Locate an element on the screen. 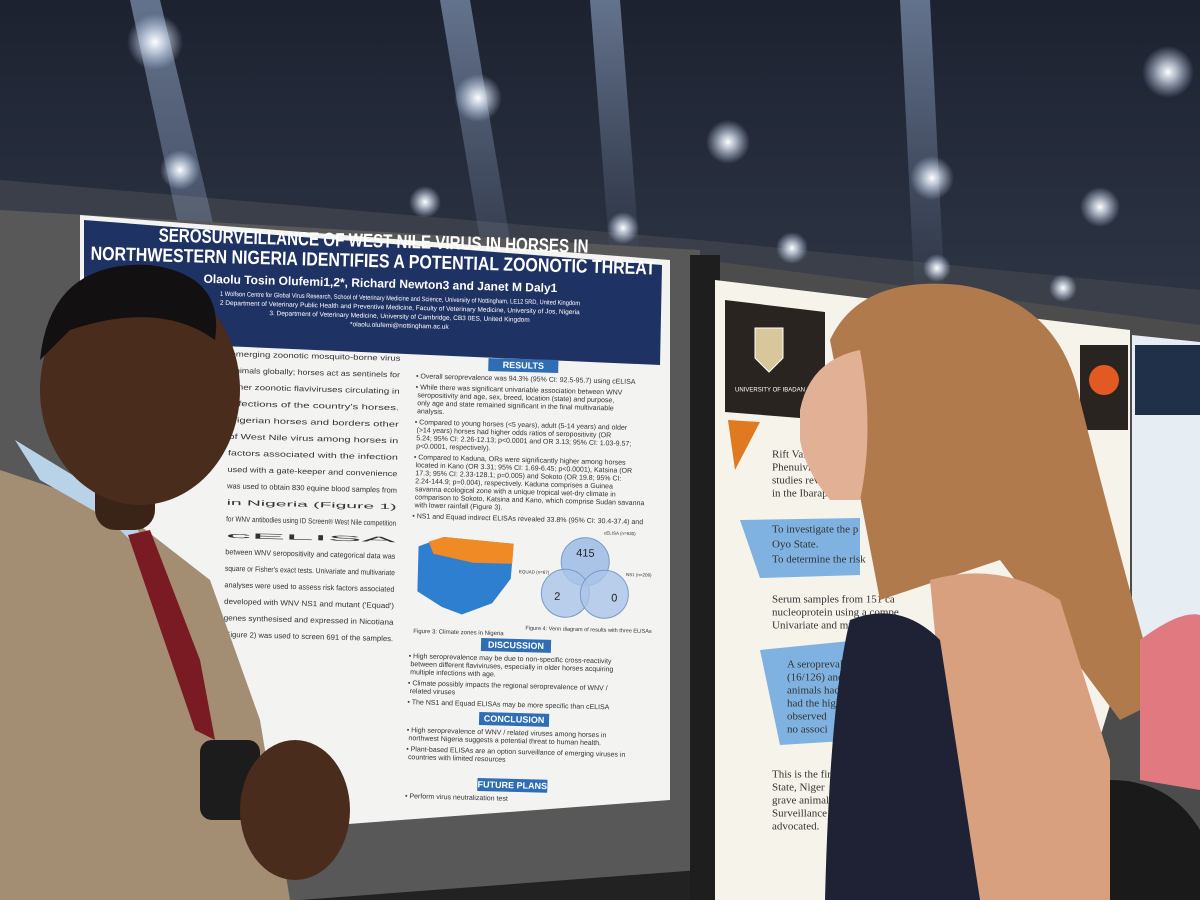  section-heading: FUTURE PLANS is located at coordinates (512, 785).